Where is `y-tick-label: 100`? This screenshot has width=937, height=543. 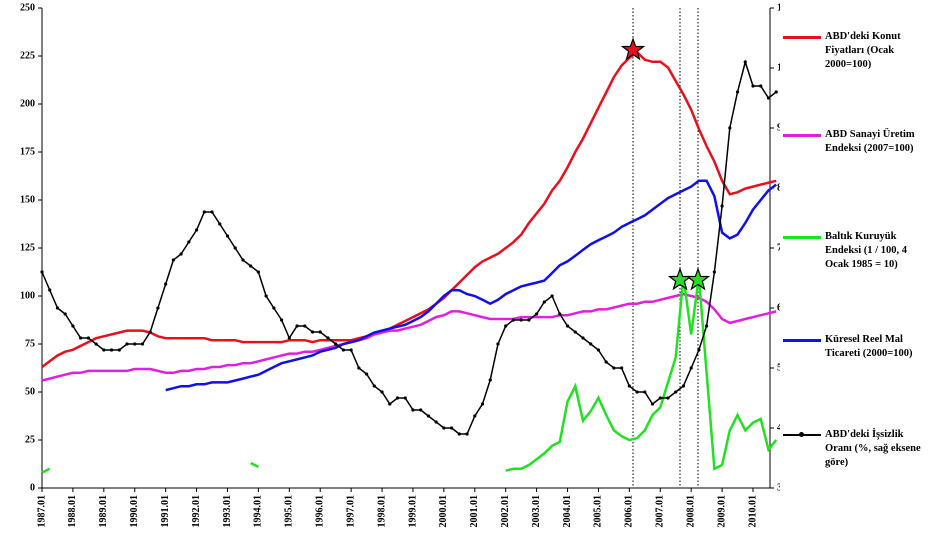 y-tick-label: 100 is located at coordinates (27, 295).